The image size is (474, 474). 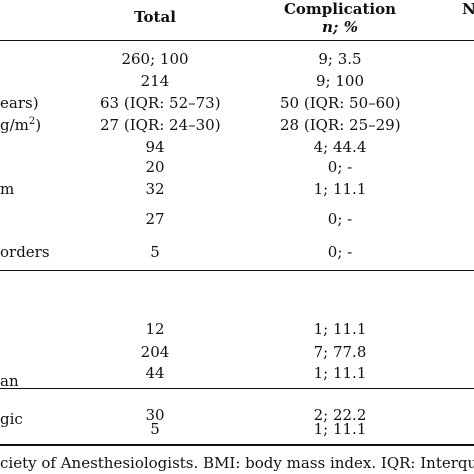 What do you see at coordinates (14, 125) in the screenshot?
I see `row-label-text: g/m` at bounding box center [14, 125].